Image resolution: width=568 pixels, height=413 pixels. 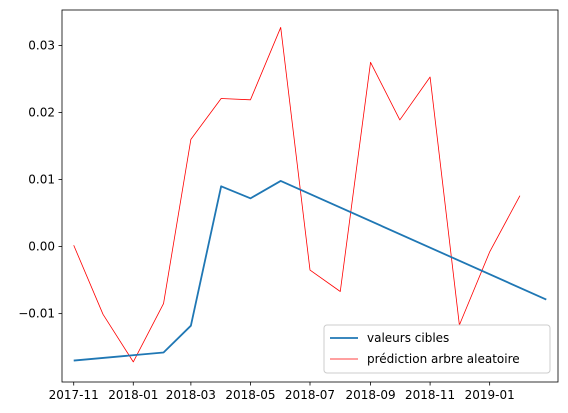 I want to click on y-axis: −0.01 0.00 0.01 0.02 0.03, so click(x=40, y=180).